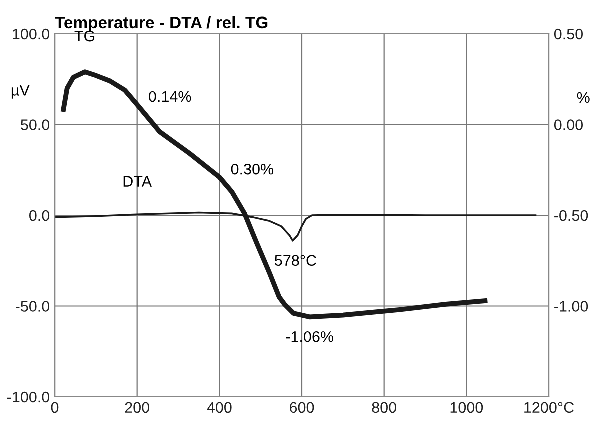 This screenshot has height=421, width=605. Describe the element at coordinates (310, 336) in the screenshot. I see `annotation: -1.06%` at that location.